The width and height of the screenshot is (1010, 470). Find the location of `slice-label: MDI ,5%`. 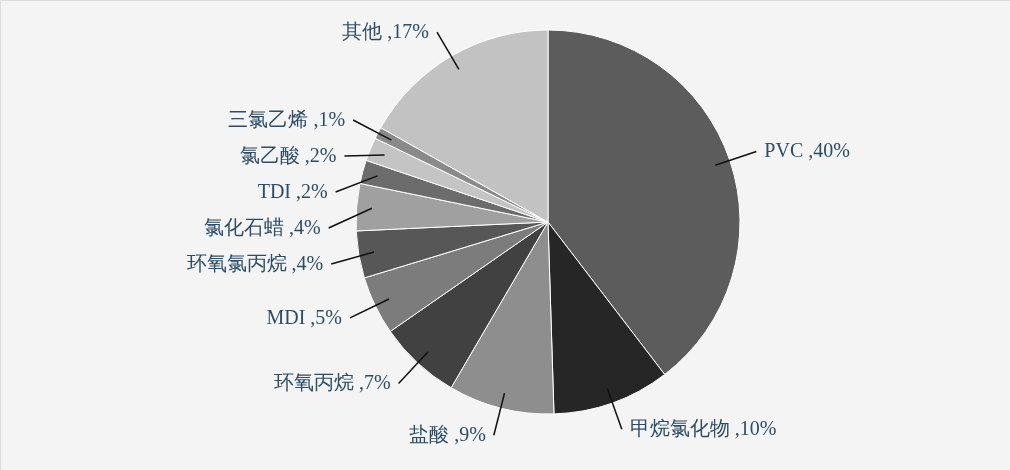

slice-label: MDI ,5% is located at coordinates (304, 316).